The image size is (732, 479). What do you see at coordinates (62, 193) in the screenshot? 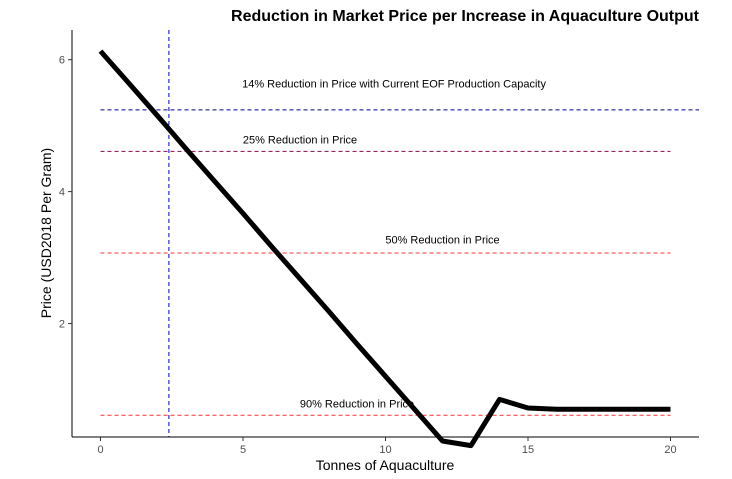
I see `y-tick-label: 4` at bounding box center [62, 193].